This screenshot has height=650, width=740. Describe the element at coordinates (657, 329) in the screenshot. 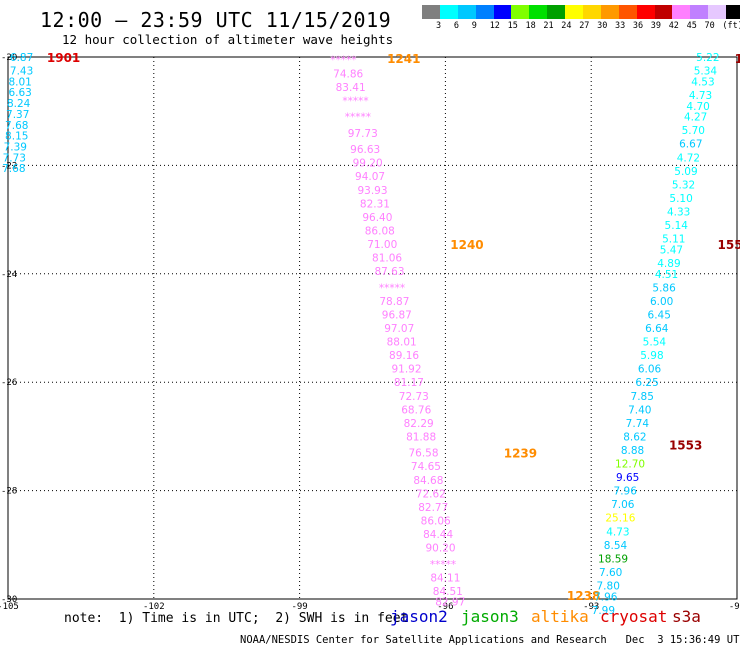

I see `wave-height-value: 6.64` at that location.